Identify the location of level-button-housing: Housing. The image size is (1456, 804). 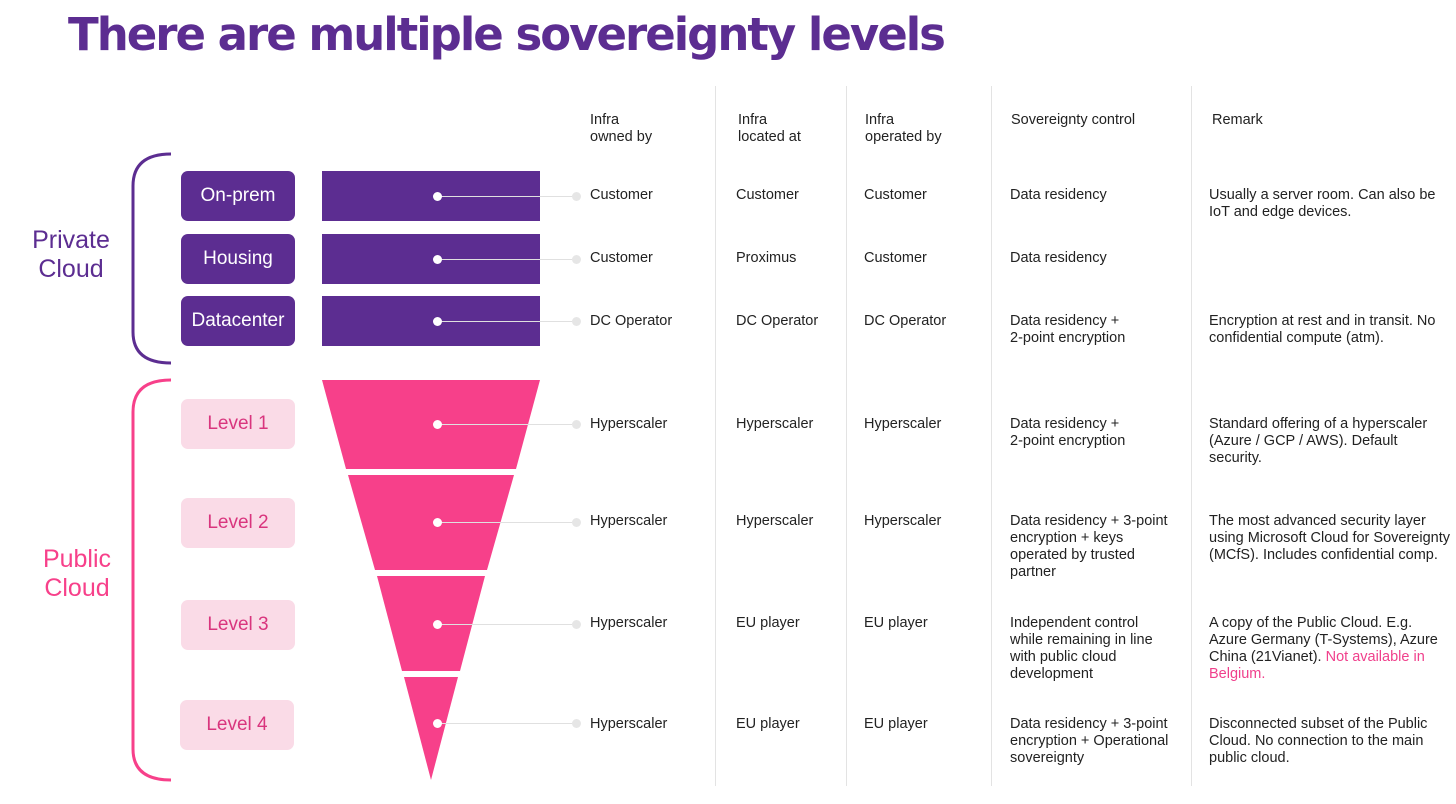
(238, 259).